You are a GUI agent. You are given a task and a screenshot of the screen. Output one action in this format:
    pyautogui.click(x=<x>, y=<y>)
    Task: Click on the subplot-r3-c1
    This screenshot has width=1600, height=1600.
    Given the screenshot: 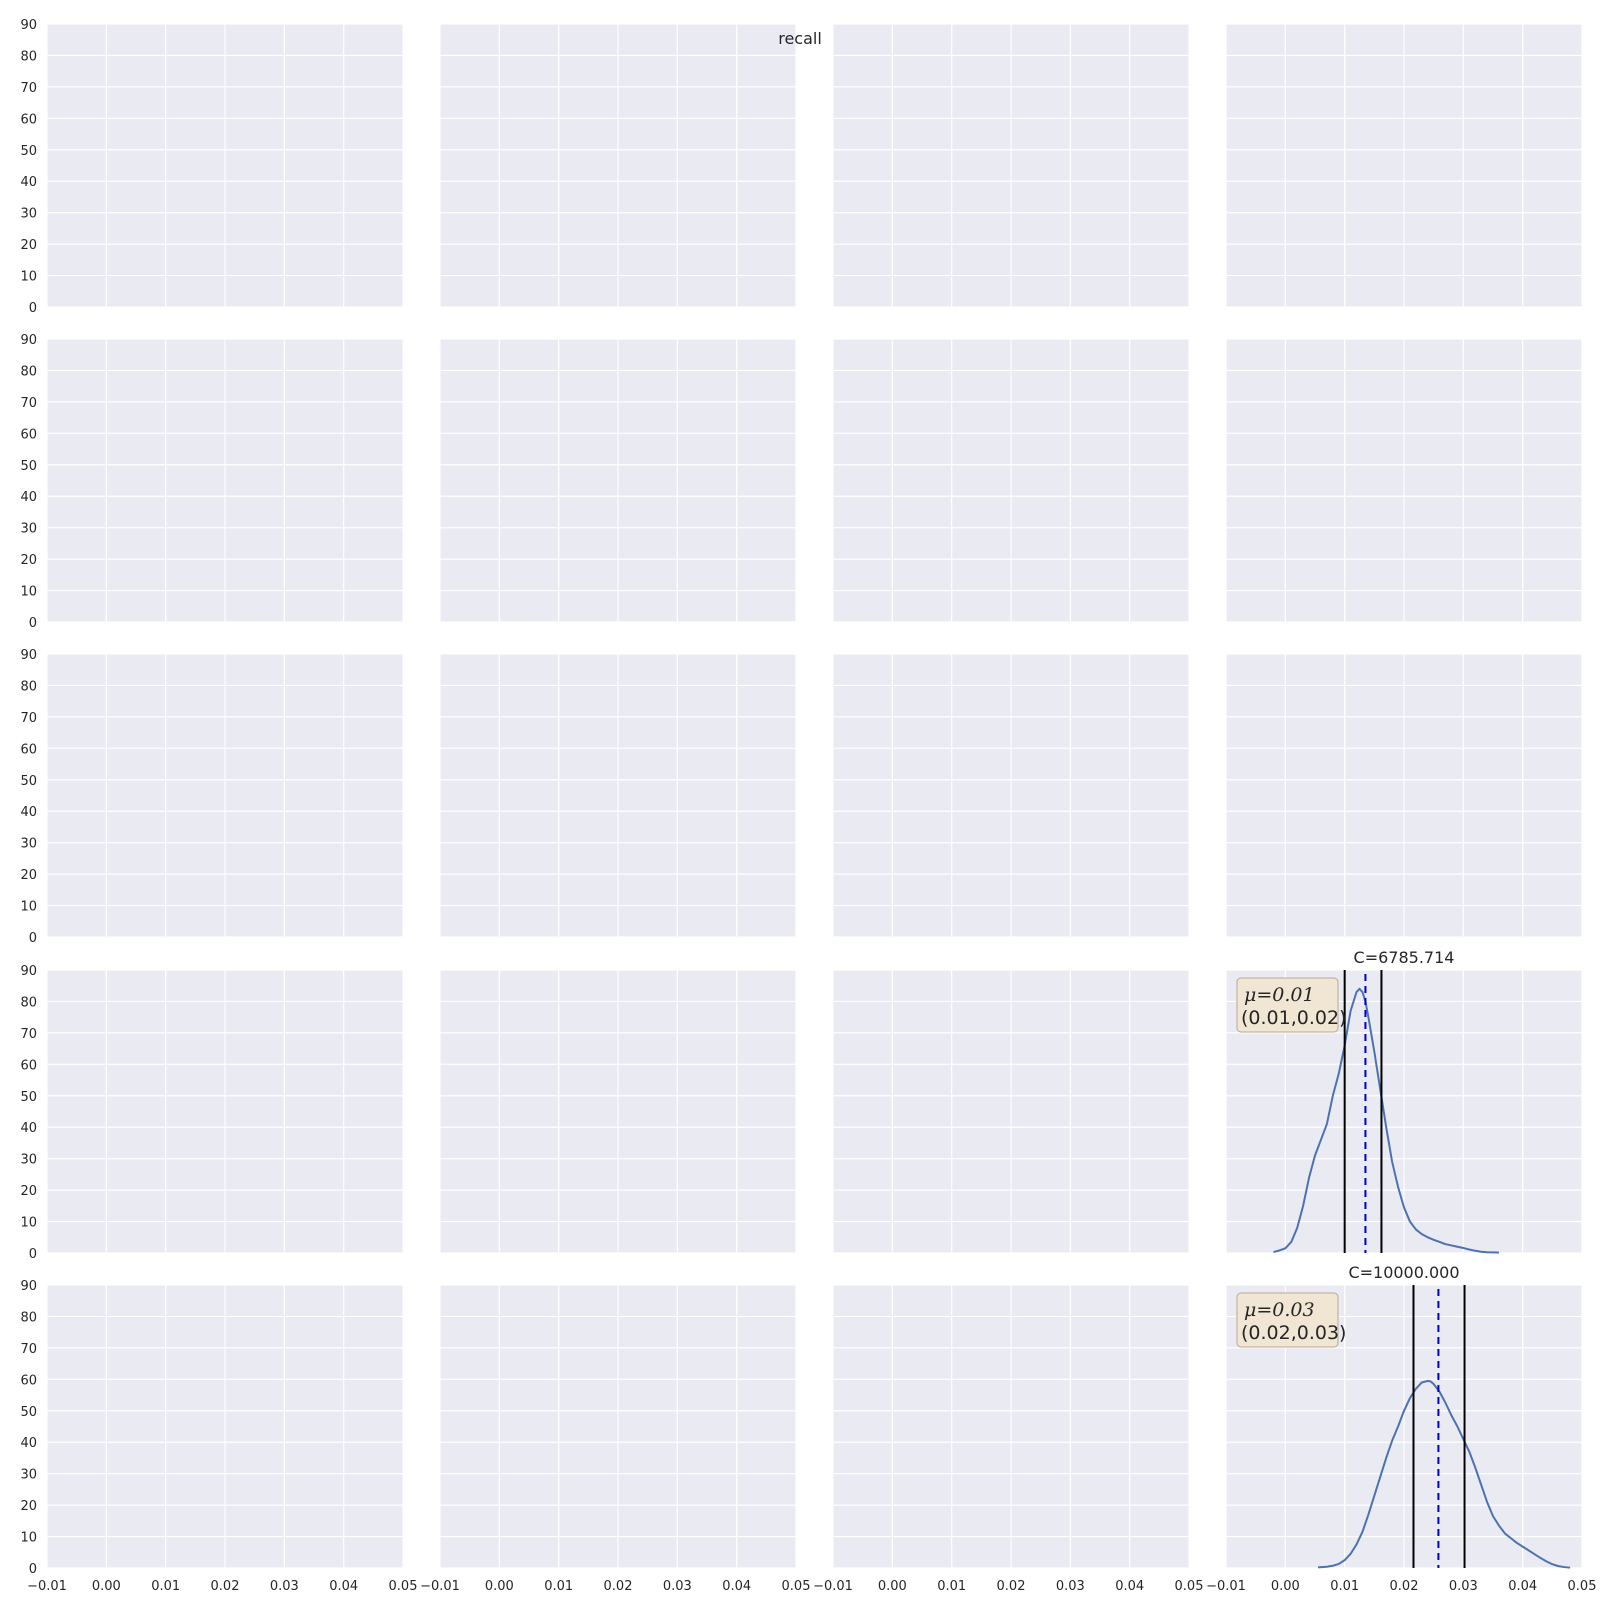 What is the action you would take?
    pyautogui.click(x=618, y=1111)
    